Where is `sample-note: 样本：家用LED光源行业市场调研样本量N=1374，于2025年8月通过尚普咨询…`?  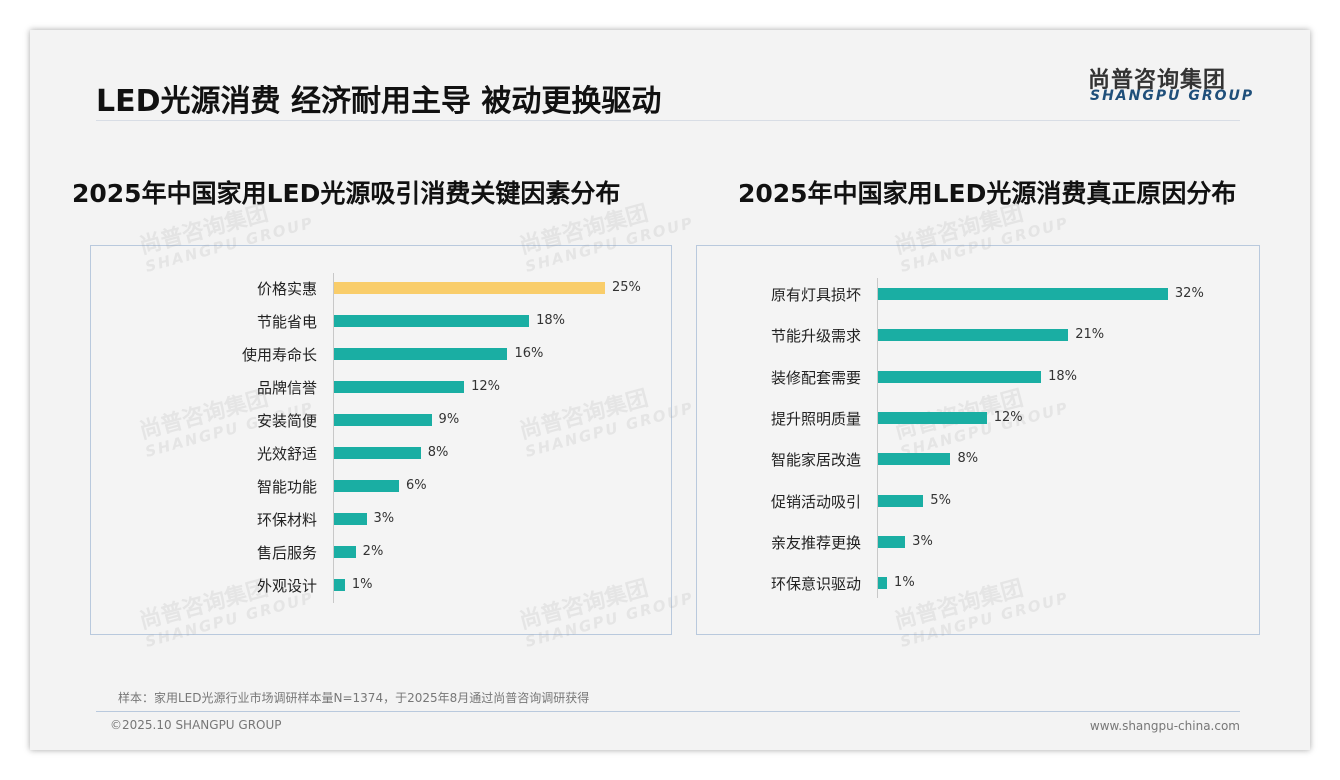 sample-note: 样本：家用LED光源行业市场调研样本量N=1374，于2025年8月通过尚普咨询… is located at coordinates (354, 698).